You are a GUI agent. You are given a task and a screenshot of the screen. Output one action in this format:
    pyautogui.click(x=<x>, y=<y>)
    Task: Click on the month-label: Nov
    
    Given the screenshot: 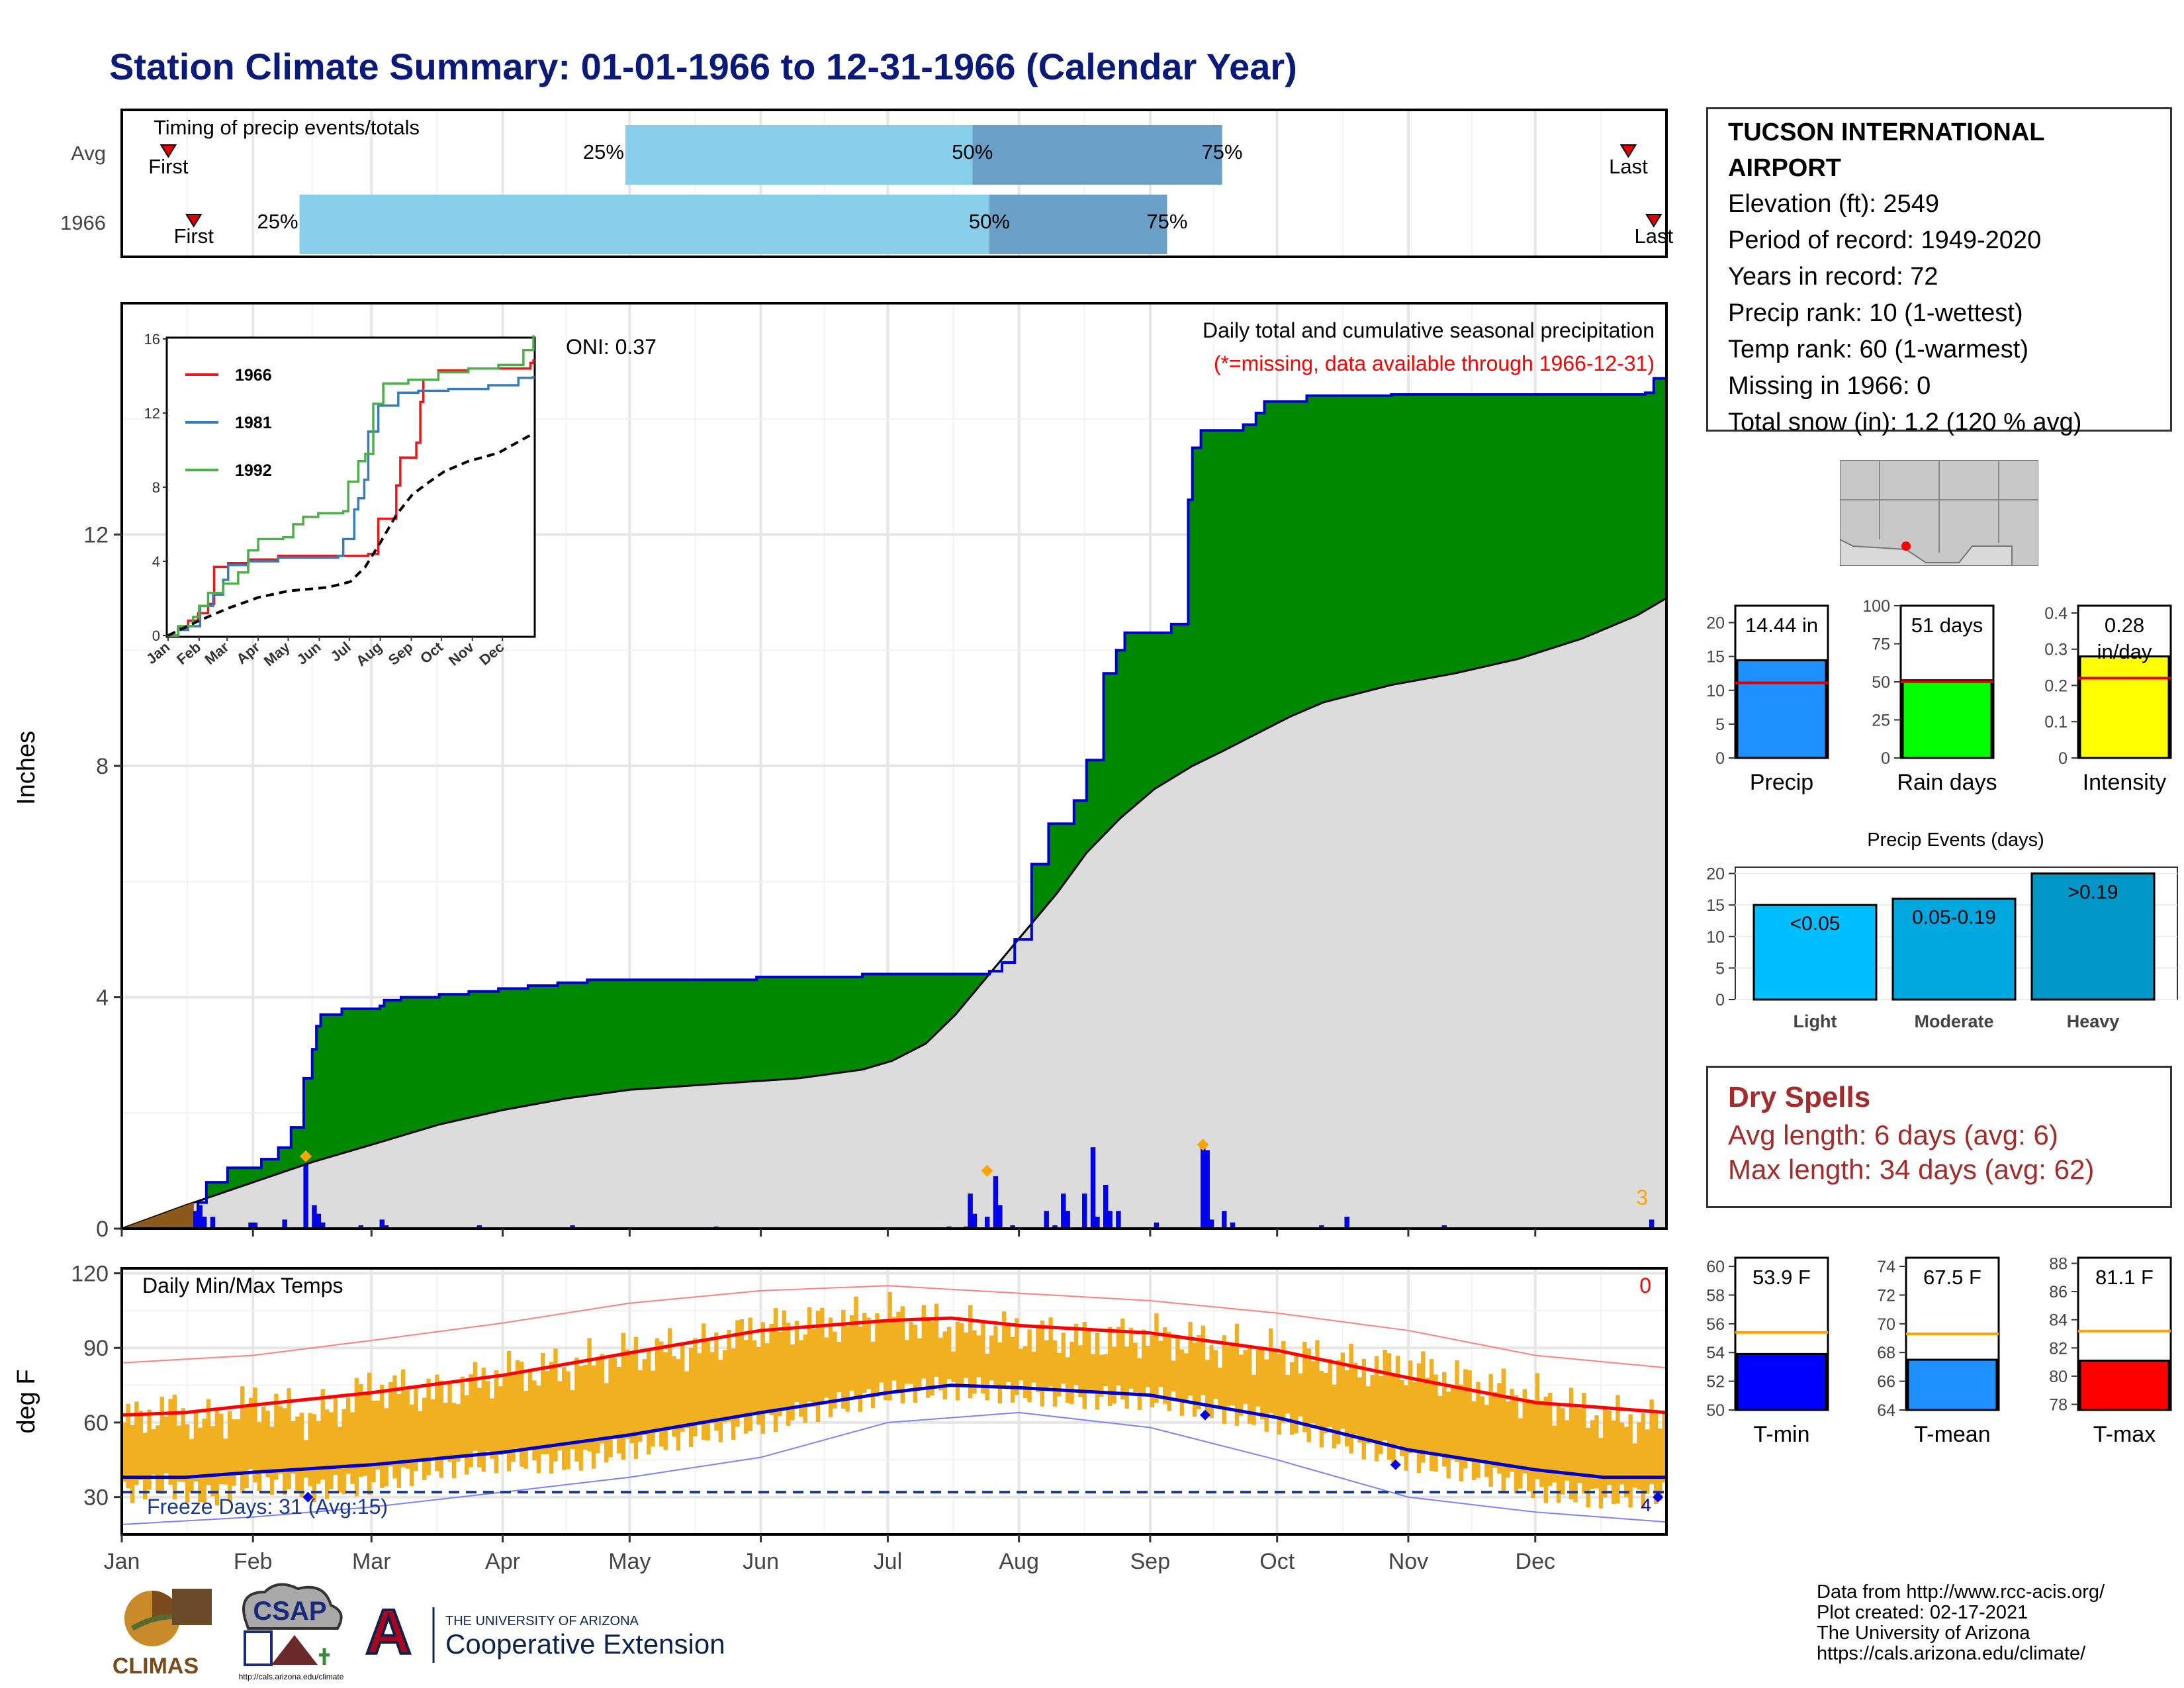 What is the action you would take?
    pyautogui.click(x=1408, y=1561)
    